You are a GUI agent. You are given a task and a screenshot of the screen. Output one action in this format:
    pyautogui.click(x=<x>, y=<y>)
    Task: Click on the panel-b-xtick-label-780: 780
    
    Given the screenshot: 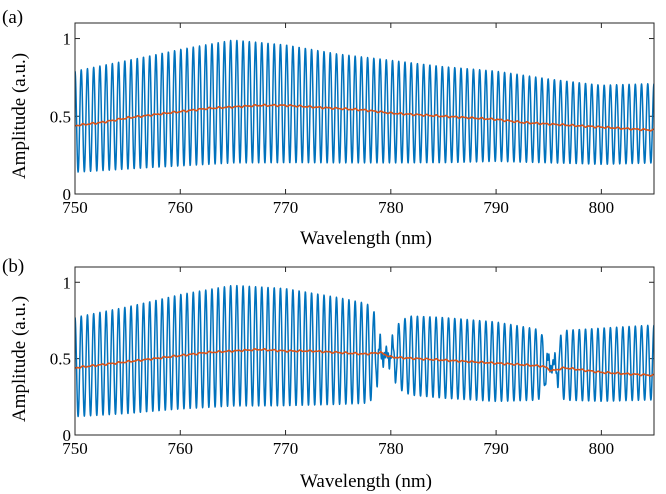 What is the action you would take?
    pyautogui.click(x=391, y=448)
    